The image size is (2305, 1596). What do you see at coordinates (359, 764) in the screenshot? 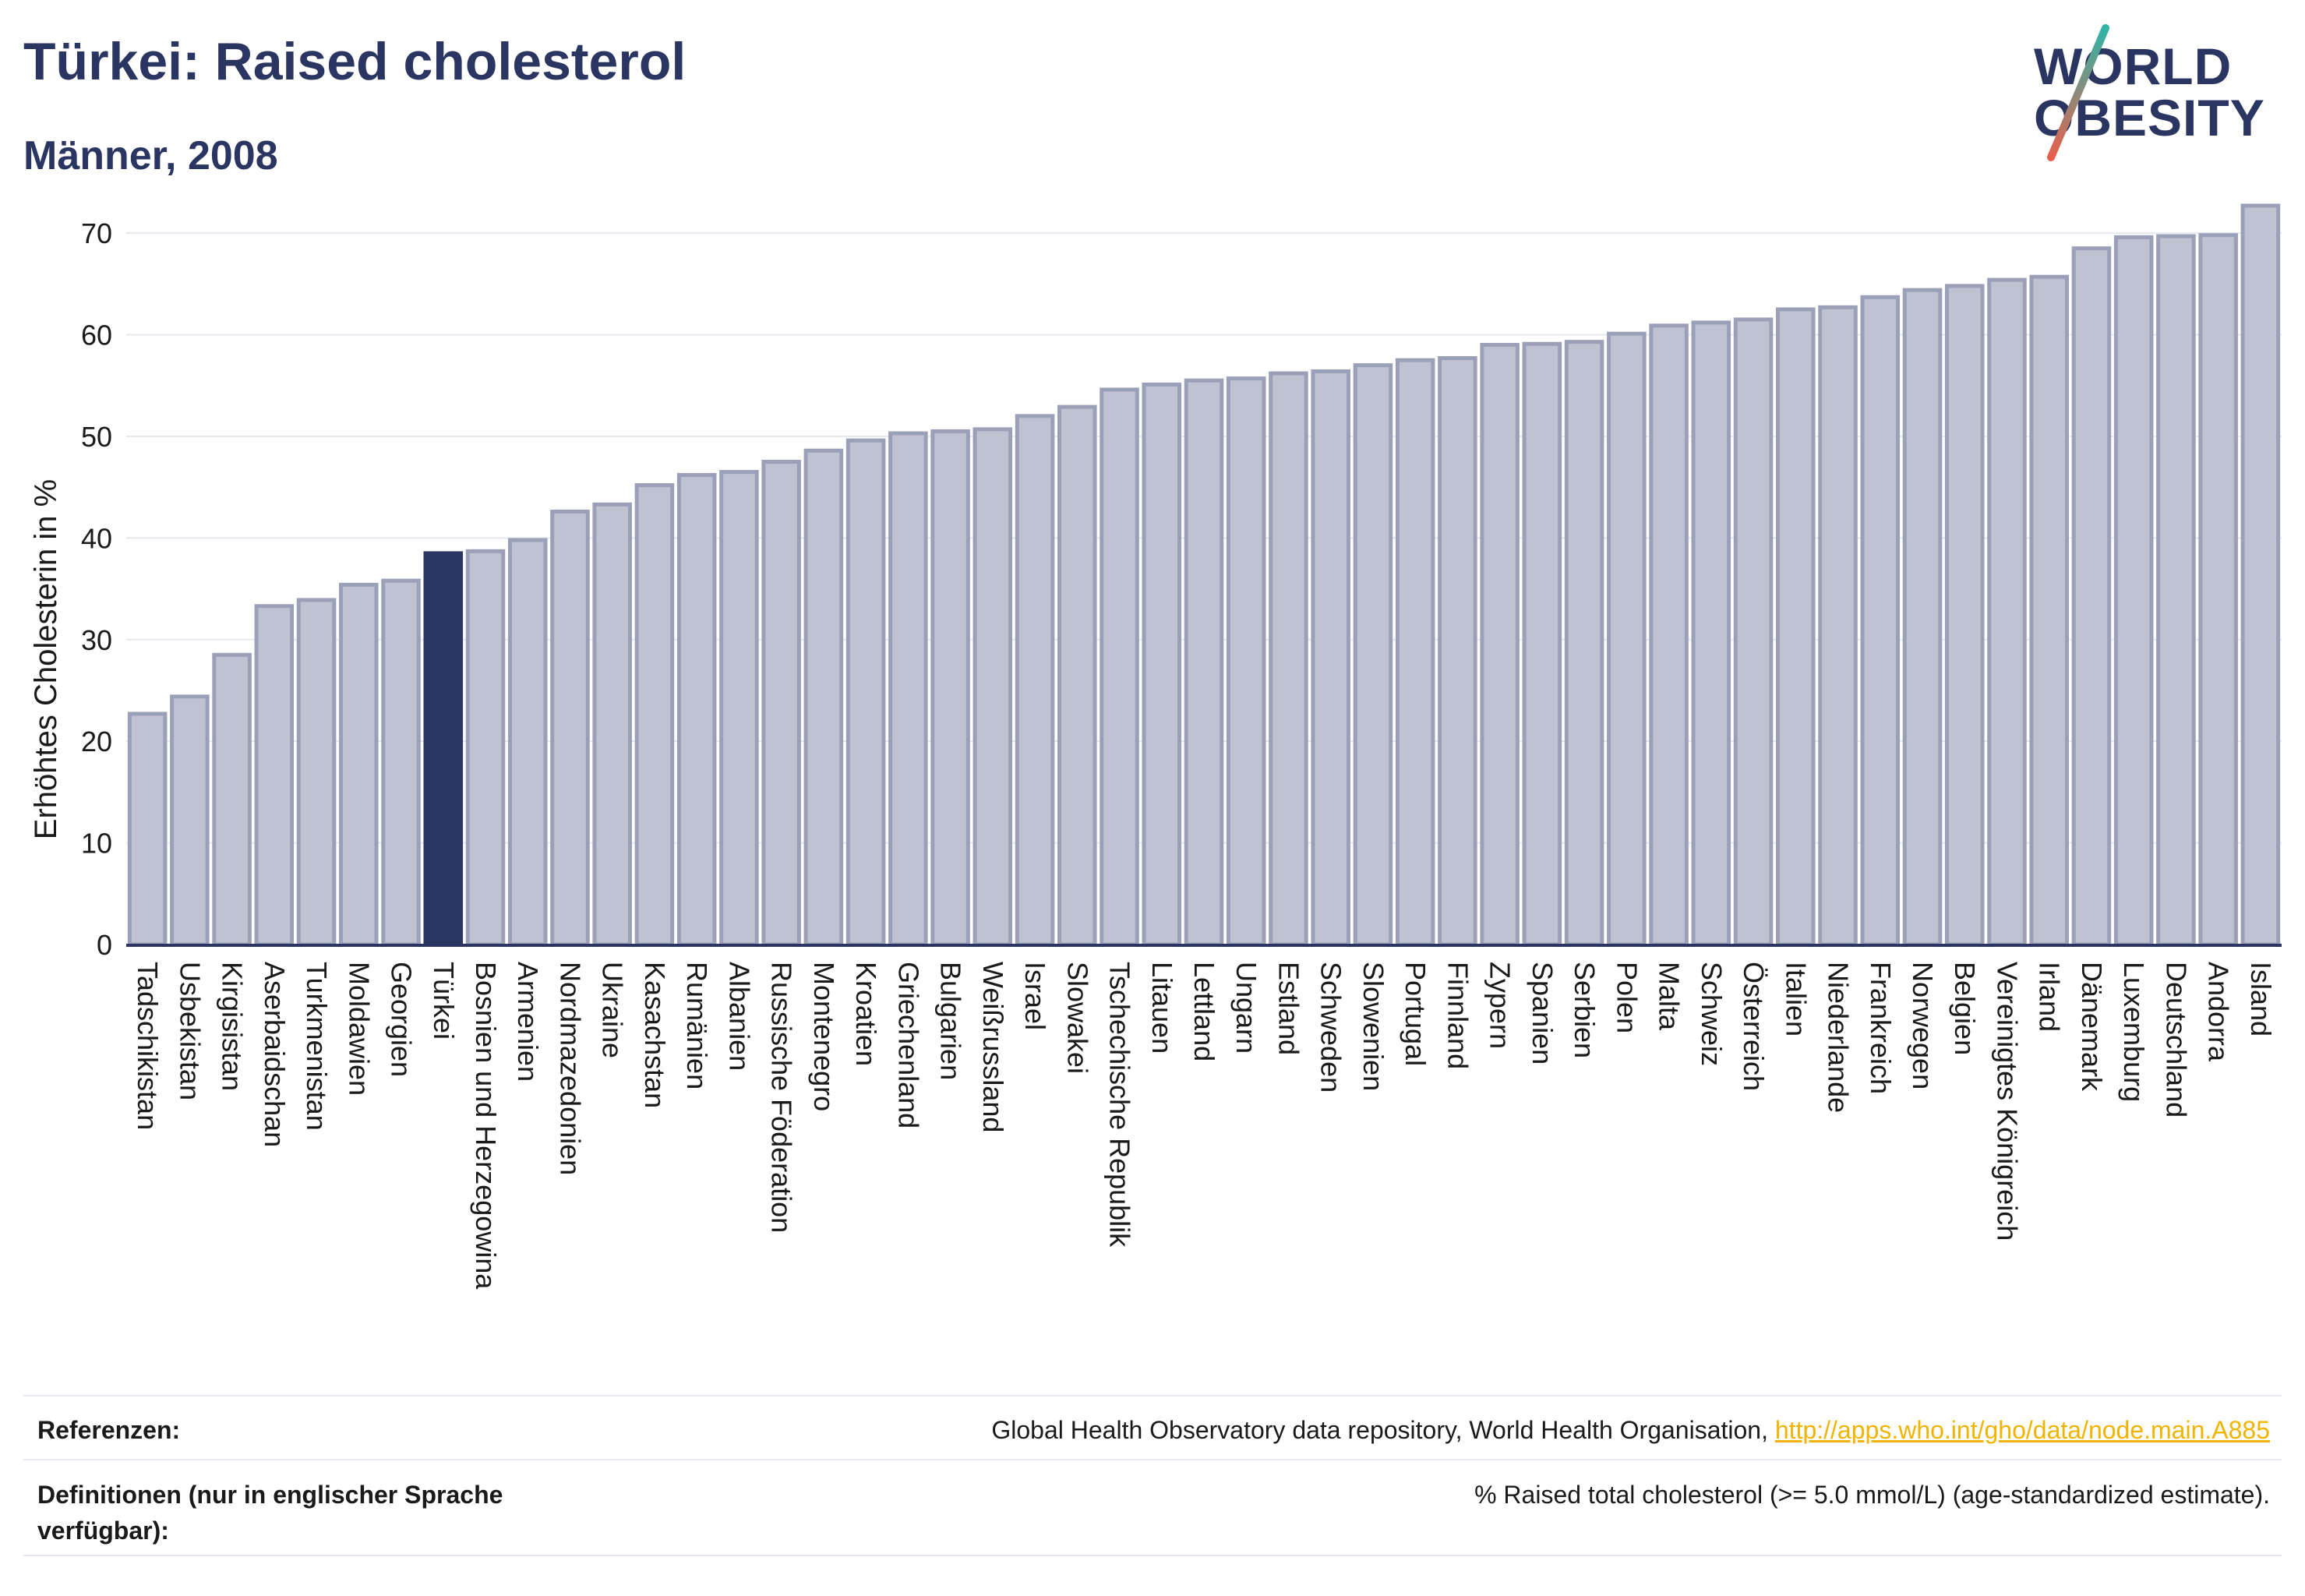
I see `bar-moldawien` at bounding box center [359, 764].